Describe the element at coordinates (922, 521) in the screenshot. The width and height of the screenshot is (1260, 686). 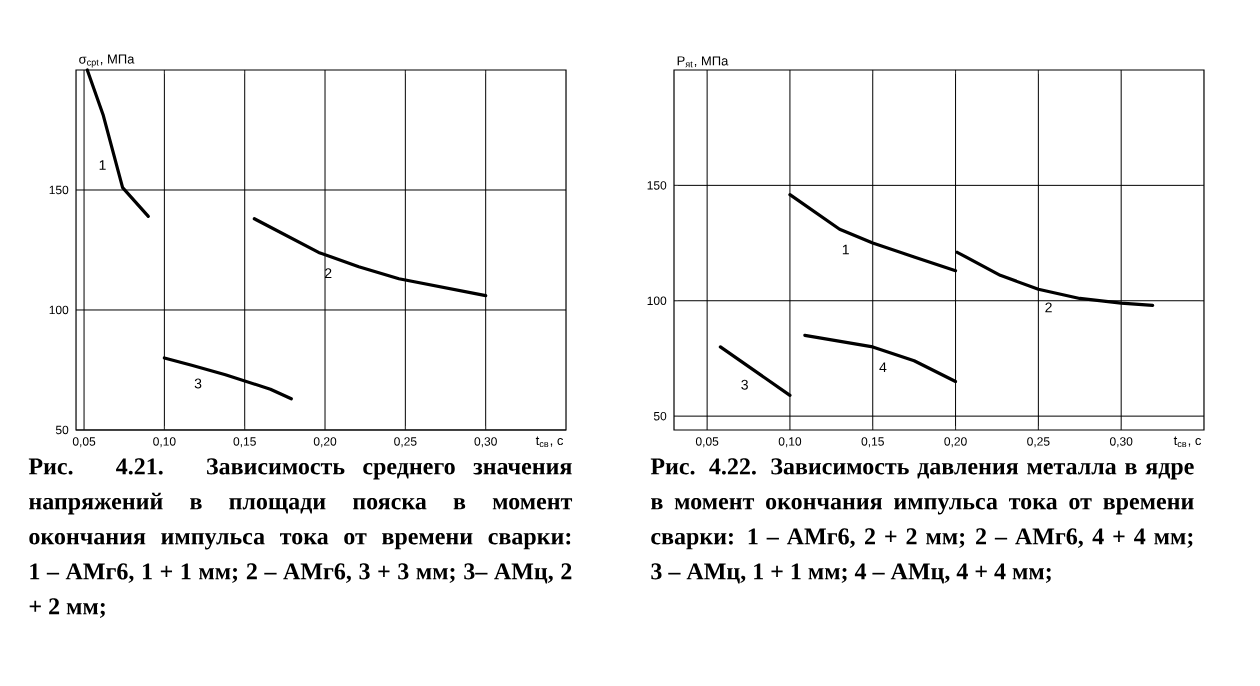
I see `text: Рис. 4.22. Зависимость давления металла в ядре в момент окончания импульса тока от времени сварки: 1 – АМг6, 2 + 2 мм; 2 – АМг6, 4 + 4 мм; 3 – АМц, 1 + 1 мм; 4 – АМц, 4 + 4 мм;` at that location.